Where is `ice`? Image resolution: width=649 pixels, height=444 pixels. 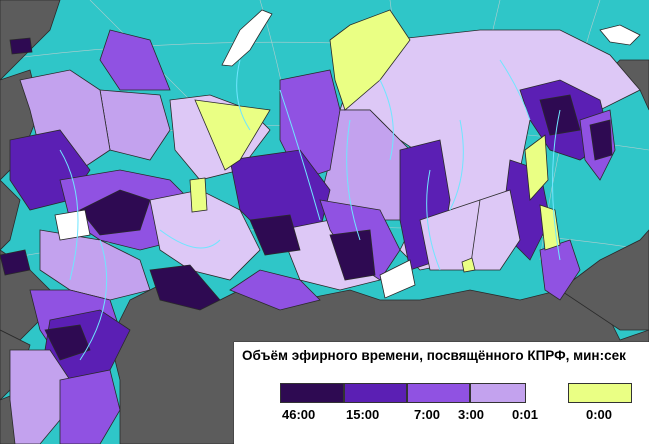 ice is located at coordinates (431, 38).